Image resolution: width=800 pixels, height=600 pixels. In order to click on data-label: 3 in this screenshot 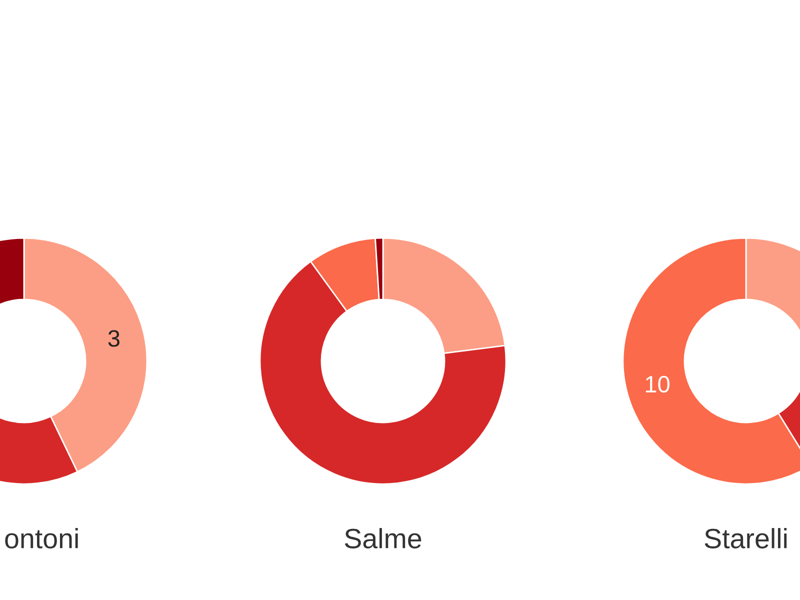, I will do `click(114, 338)`.